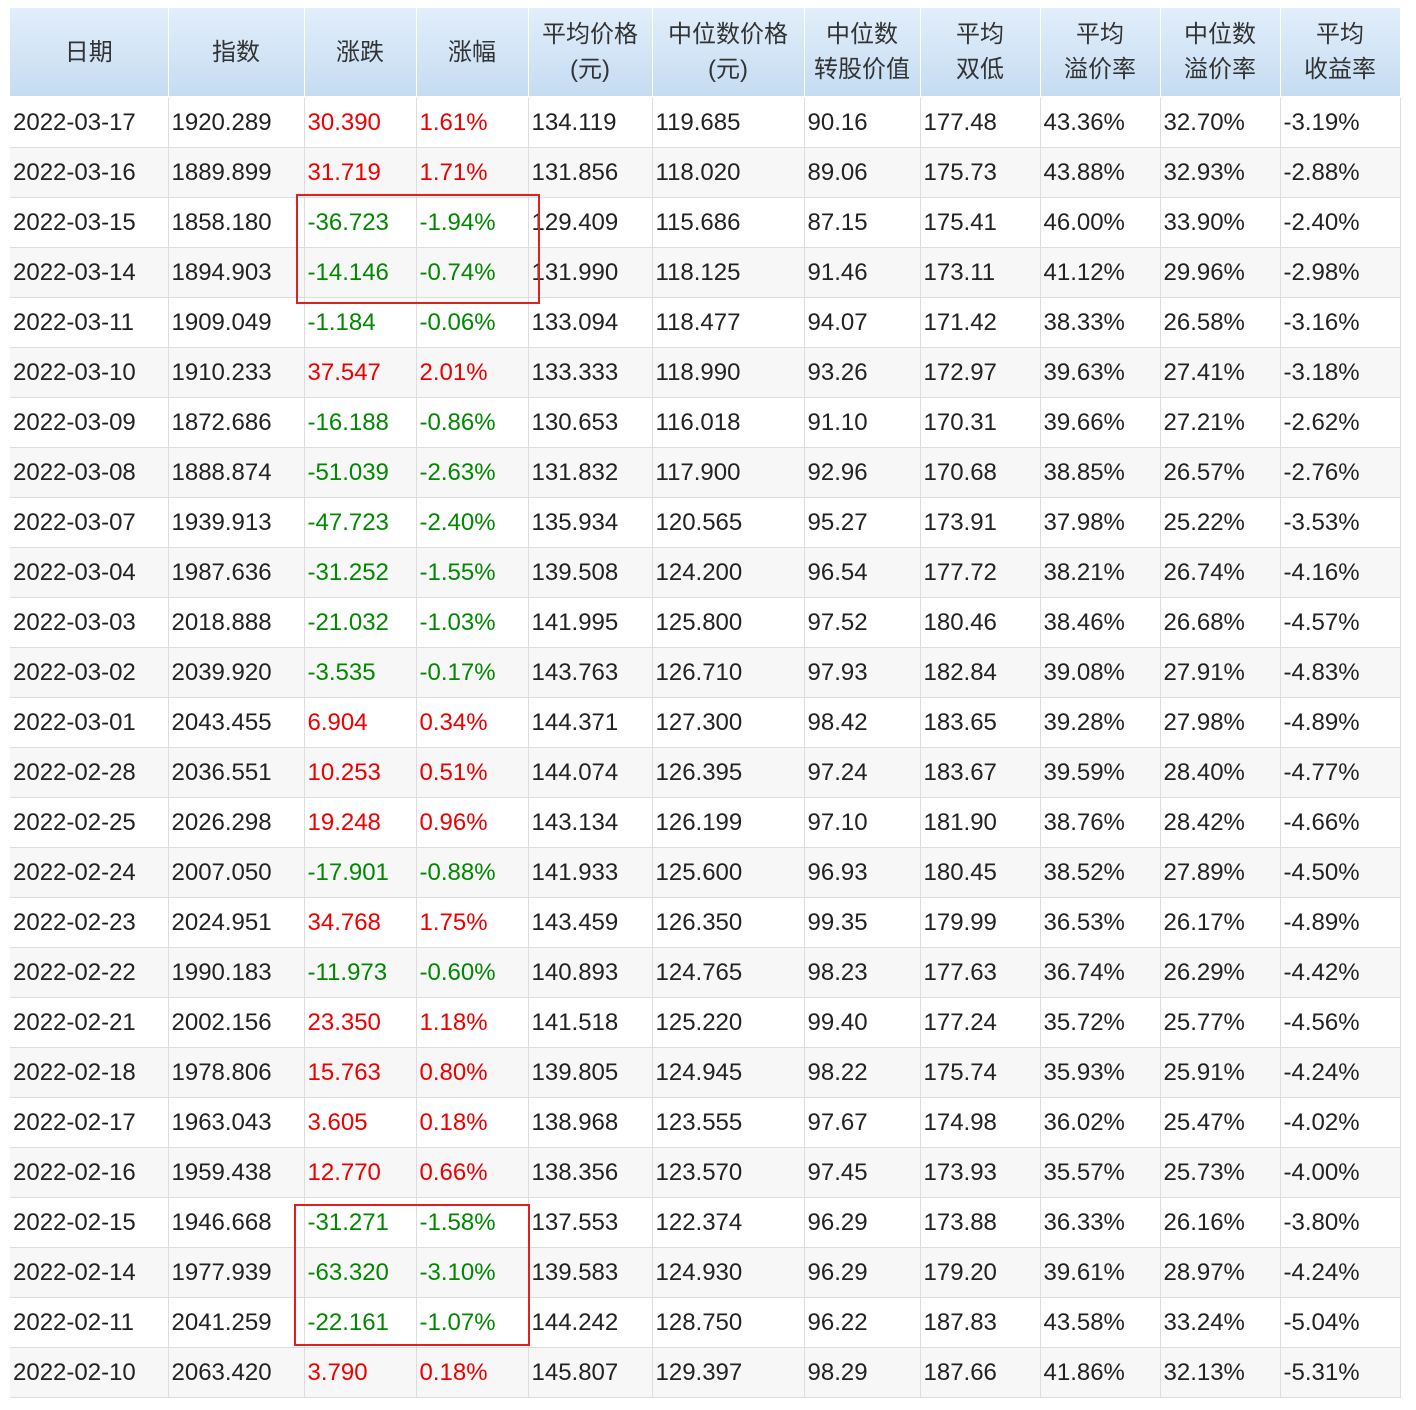 The image size is (1416, 1410). I want to click on table-cell: 126.710, so click(728, 672).